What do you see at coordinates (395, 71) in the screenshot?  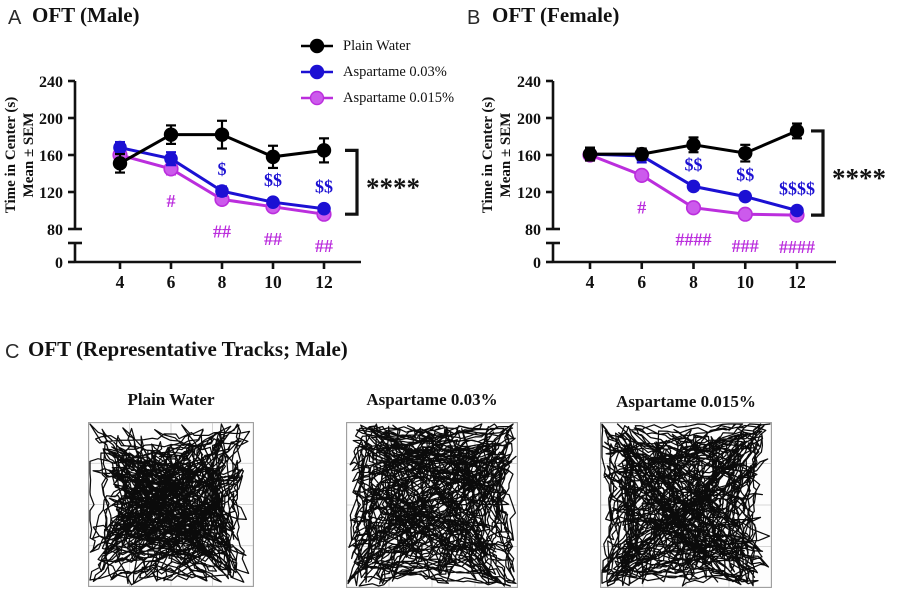 I see `legend-item-label: Aspartame 0.03%` at bounding box center [395, 71].